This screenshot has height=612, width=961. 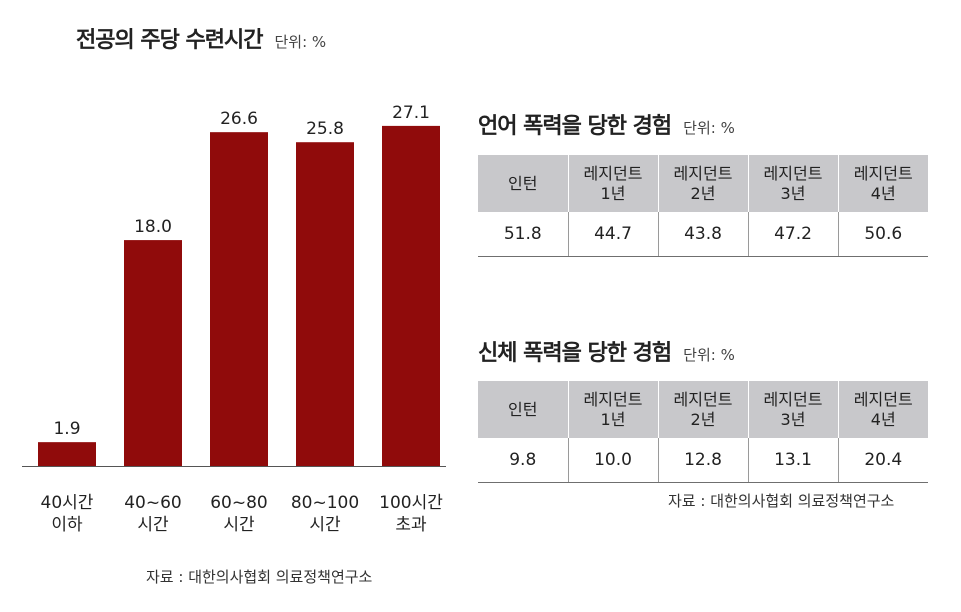 I want to click on chart-unit: 단위: %, so click(x=300, y=42).